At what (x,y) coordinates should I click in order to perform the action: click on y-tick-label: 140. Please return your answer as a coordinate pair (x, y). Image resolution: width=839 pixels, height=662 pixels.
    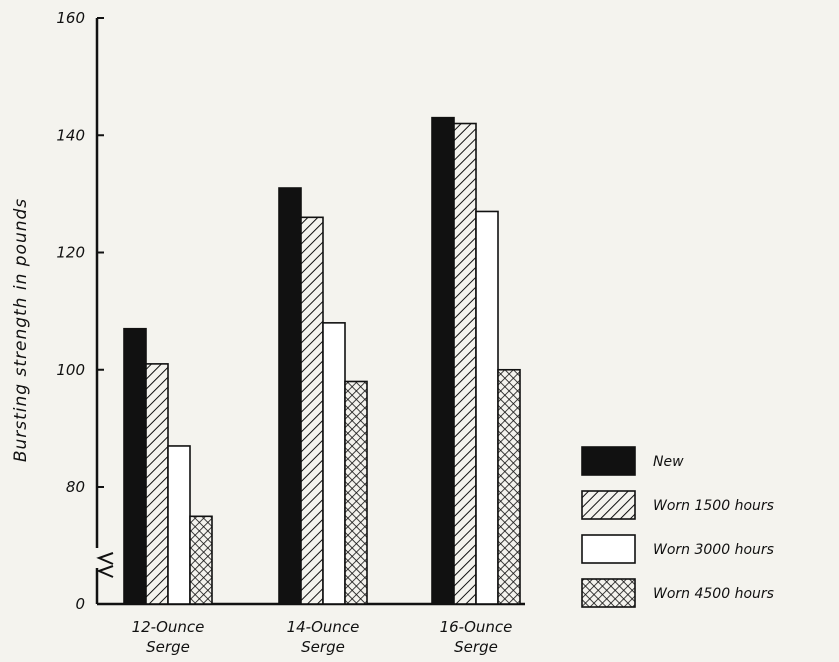
    Looking at the image, I should click on (70, 135).